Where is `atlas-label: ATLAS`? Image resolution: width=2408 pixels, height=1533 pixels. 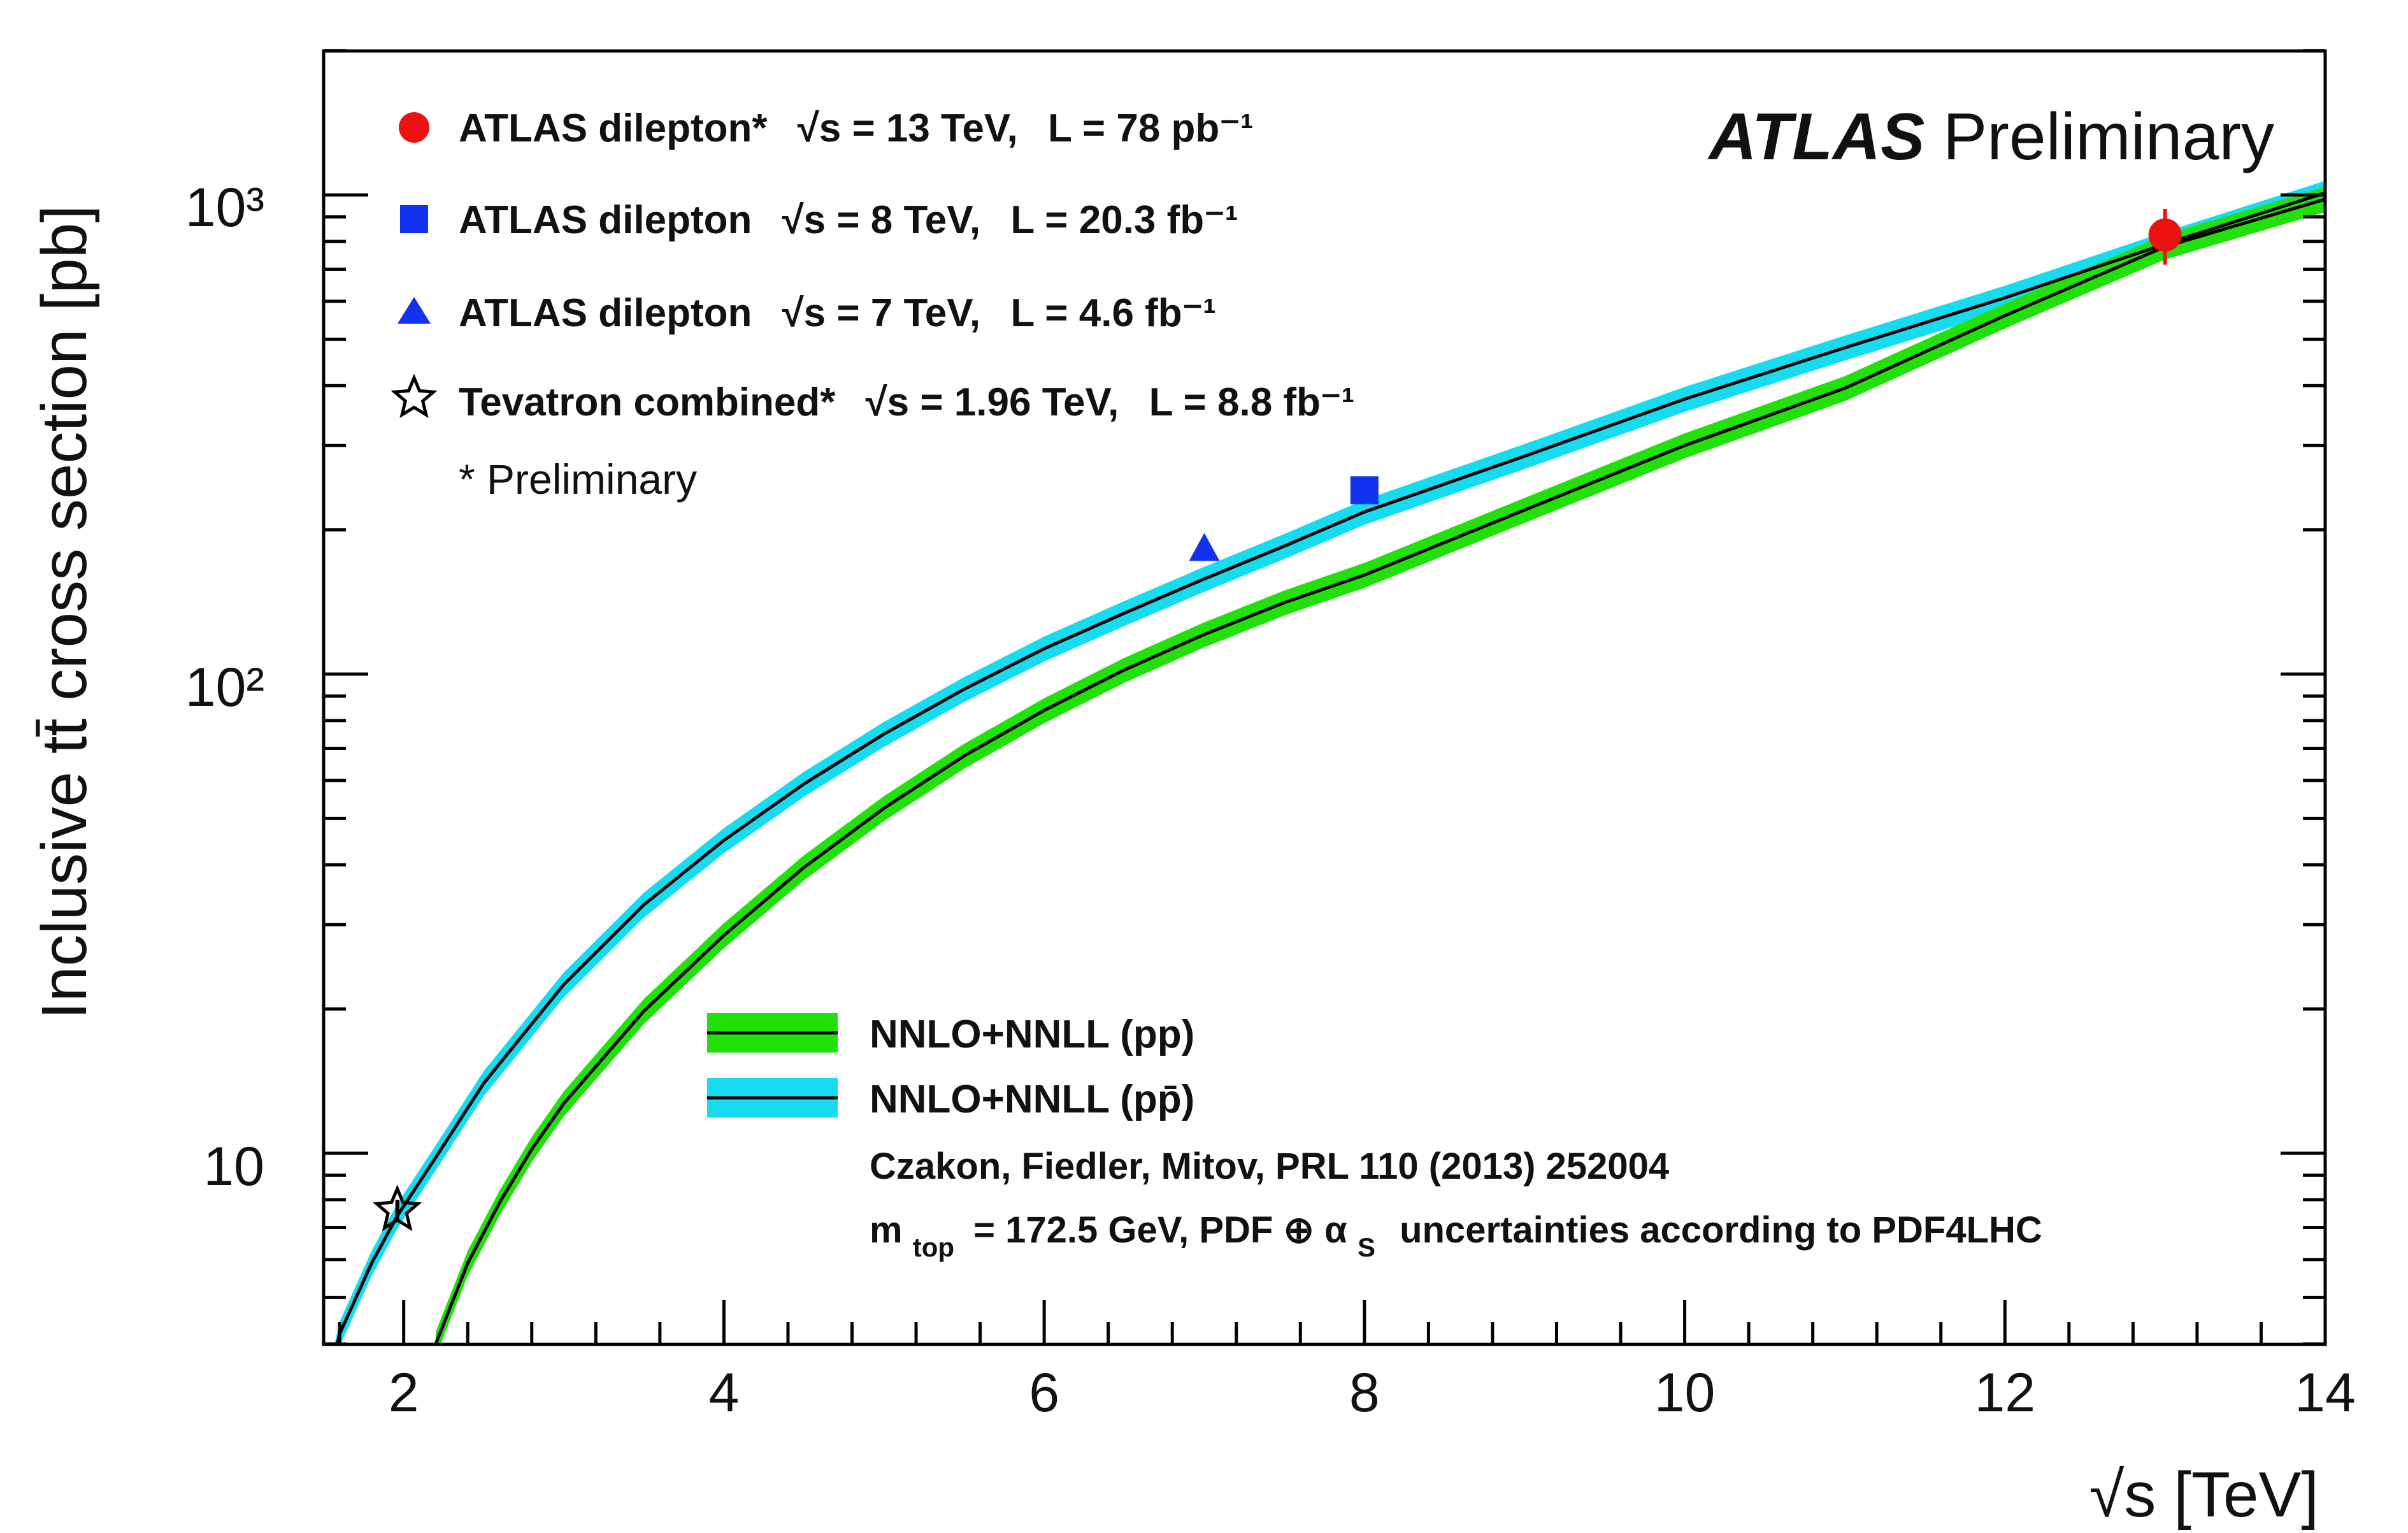 atlas-label: ATLAS is located at coordinates (1816, 137).